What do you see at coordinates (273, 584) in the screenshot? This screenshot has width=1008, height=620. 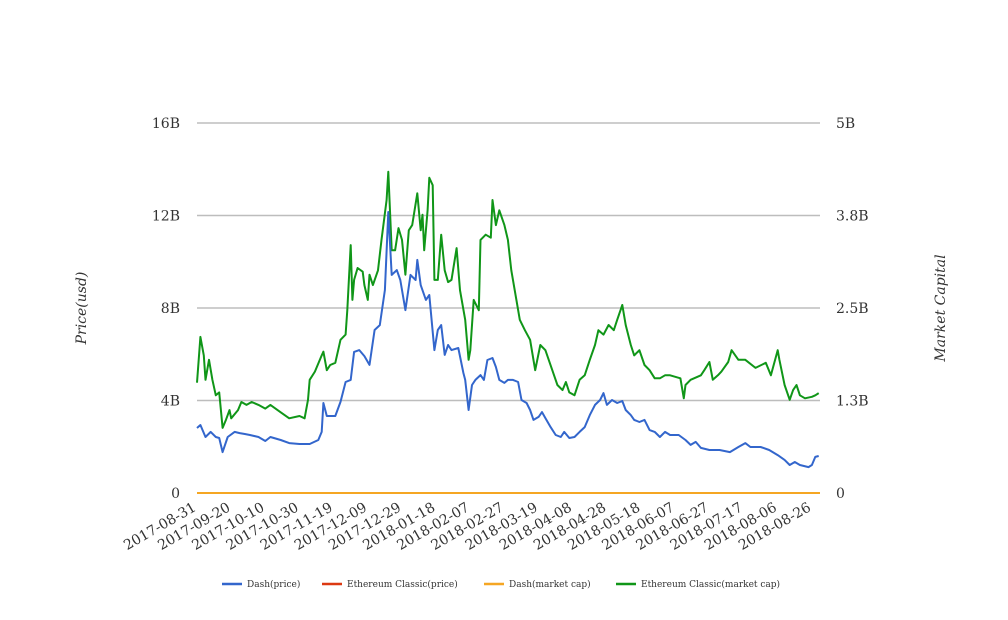 I see `legend-label: Dash(price)` at bounding box center [273, 584].